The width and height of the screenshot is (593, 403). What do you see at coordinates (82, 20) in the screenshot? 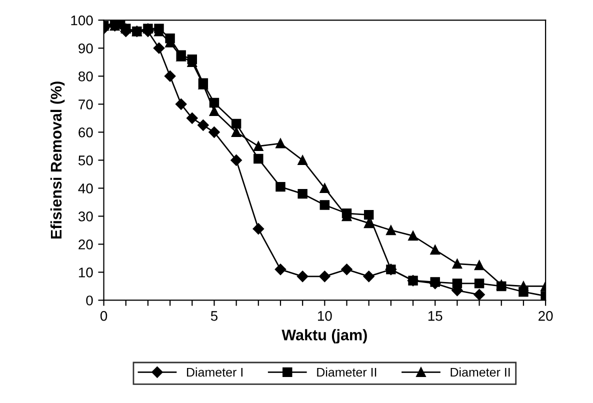
I see `y-tick-label: 100` at bounding box center [82, 20].